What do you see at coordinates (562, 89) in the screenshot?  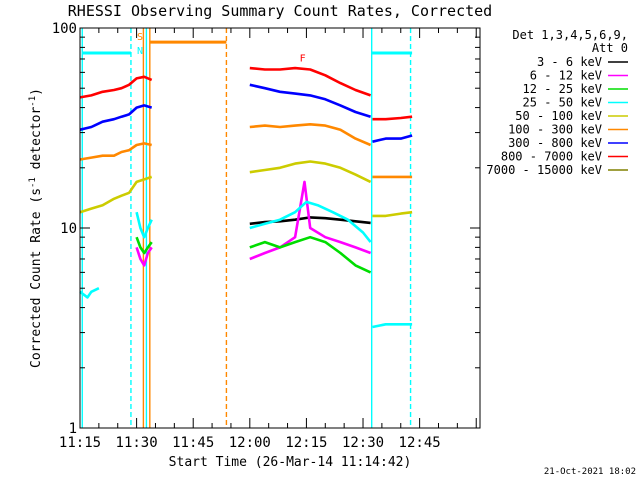 I see `legend-label: 12 - 25 keV` at bounding box center [562, 89].